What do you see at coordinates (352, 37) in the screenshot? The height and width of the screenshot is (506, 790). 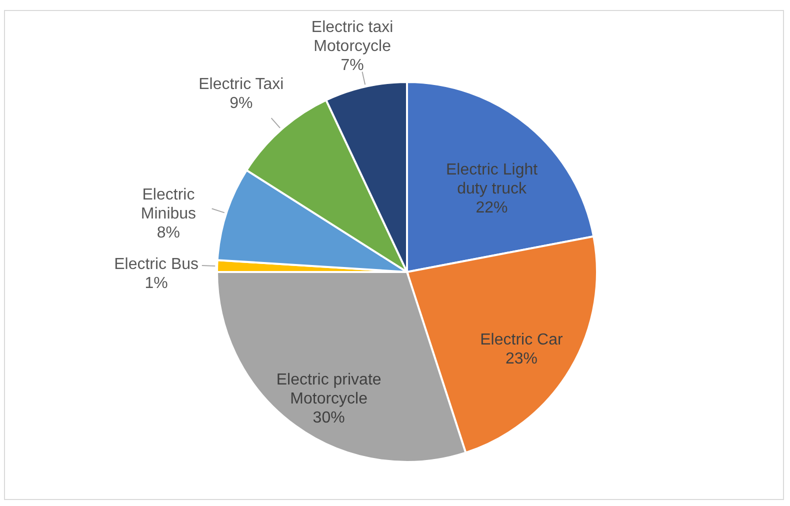 I see `slice-label: Electric taxi Motorcycle` at bounding box center [352, 37].